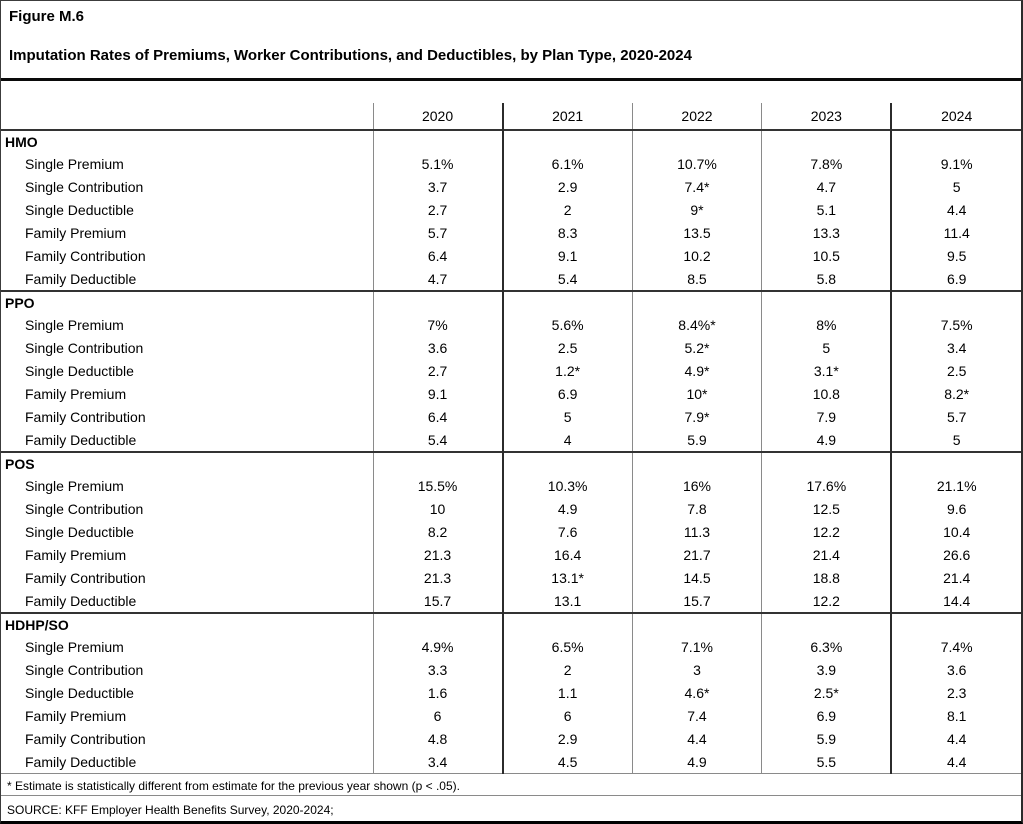 This screenshot has width=1023, height=824. I want to click on row-label: Single Contribution, so click(84, 669).